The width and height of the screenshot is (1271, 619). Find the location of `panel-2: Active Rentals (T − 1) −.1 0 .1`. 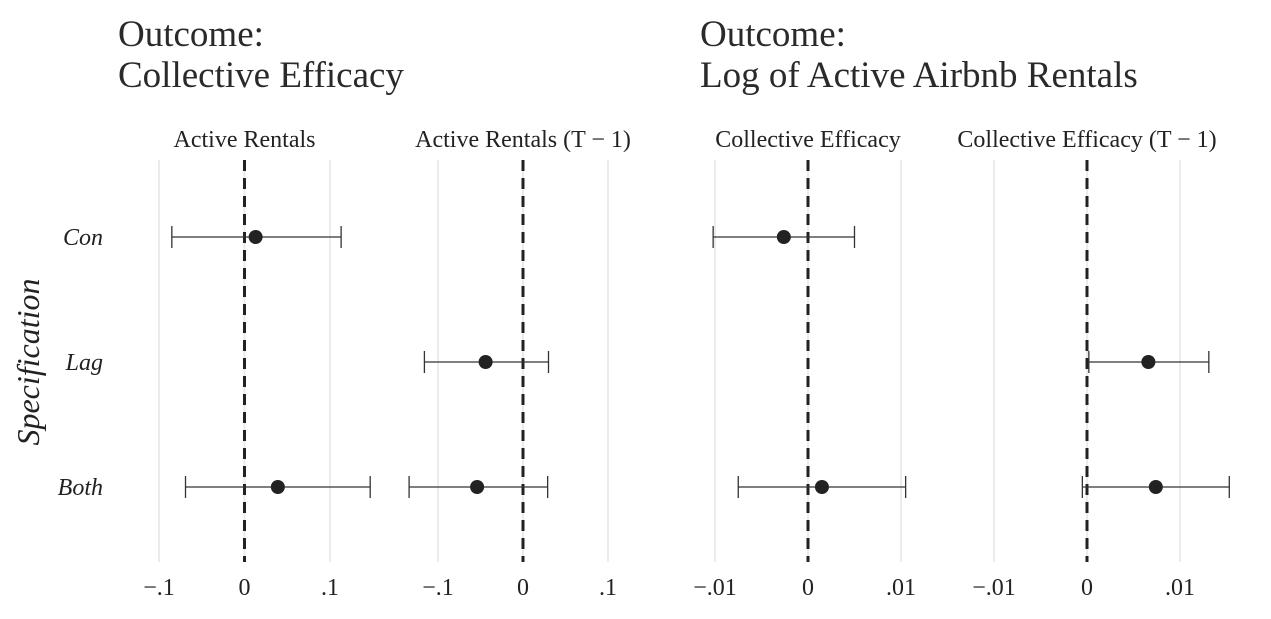

panel-2: Active Rentals (T − 1) −.1 0 .1 is located at coordinates (519, 364).